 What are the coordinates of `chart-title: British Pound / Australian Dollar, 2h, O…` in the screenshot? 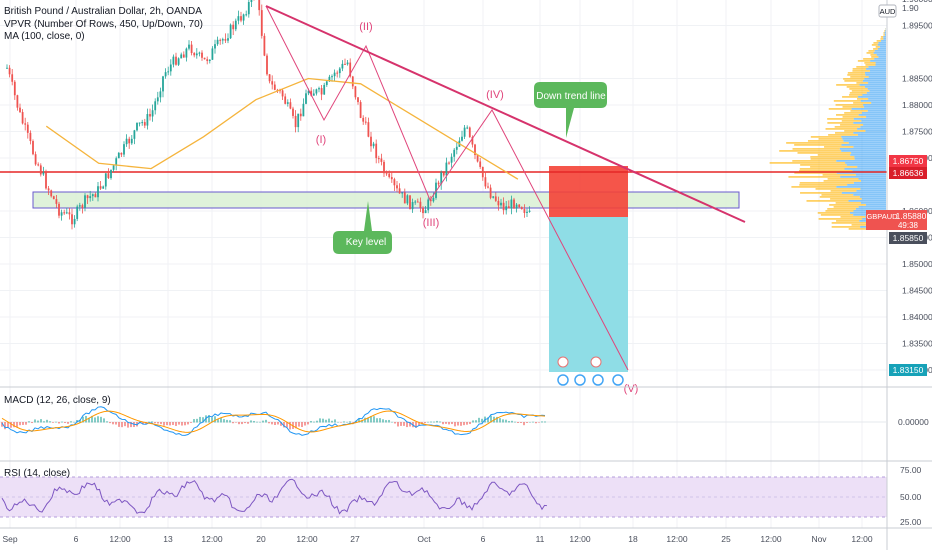 It's located at (103, 11).